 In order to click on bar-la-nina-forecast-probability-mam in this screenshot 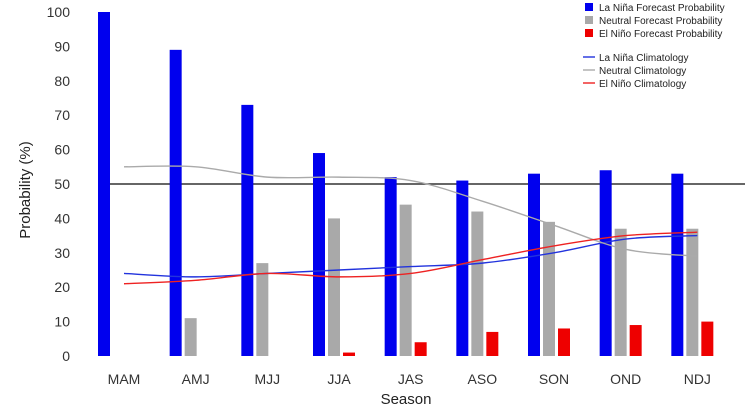, I will do `click(104, 184)`.